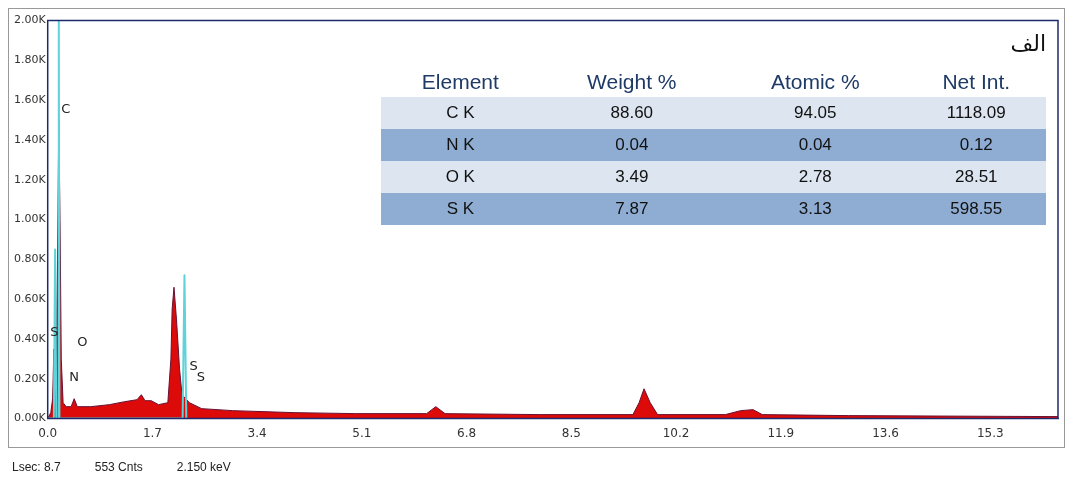 This screenshot has height=482, width=1073. Describe the element at coordinates (815, 209) in the screenshot. I see `annotation: 3.13` at that location.